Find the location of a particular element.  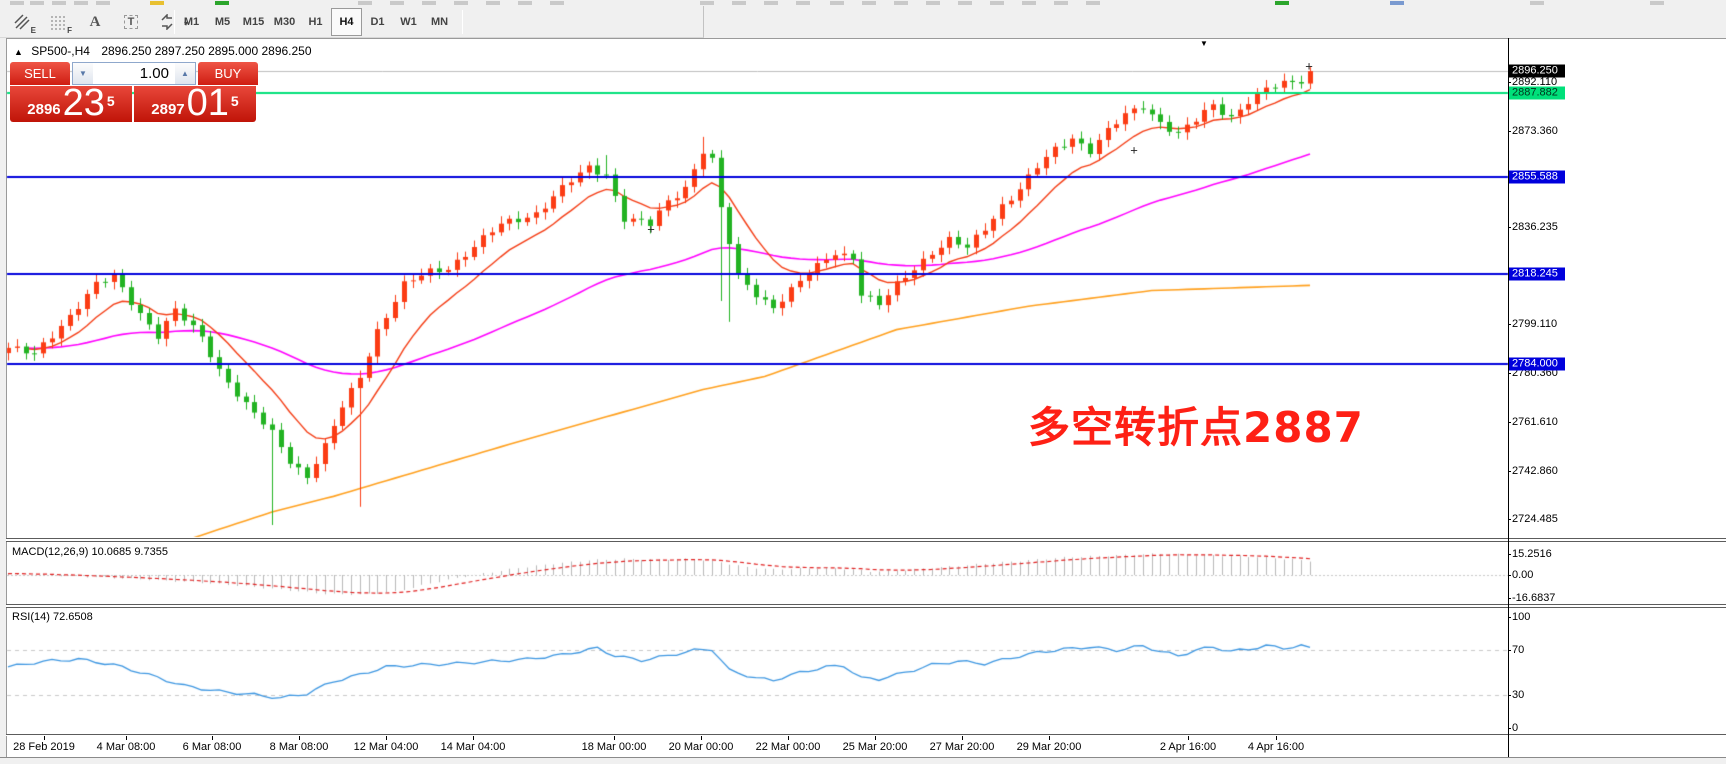

price-axis-tick: 2742.860 is located at coordinates (1533, 471).